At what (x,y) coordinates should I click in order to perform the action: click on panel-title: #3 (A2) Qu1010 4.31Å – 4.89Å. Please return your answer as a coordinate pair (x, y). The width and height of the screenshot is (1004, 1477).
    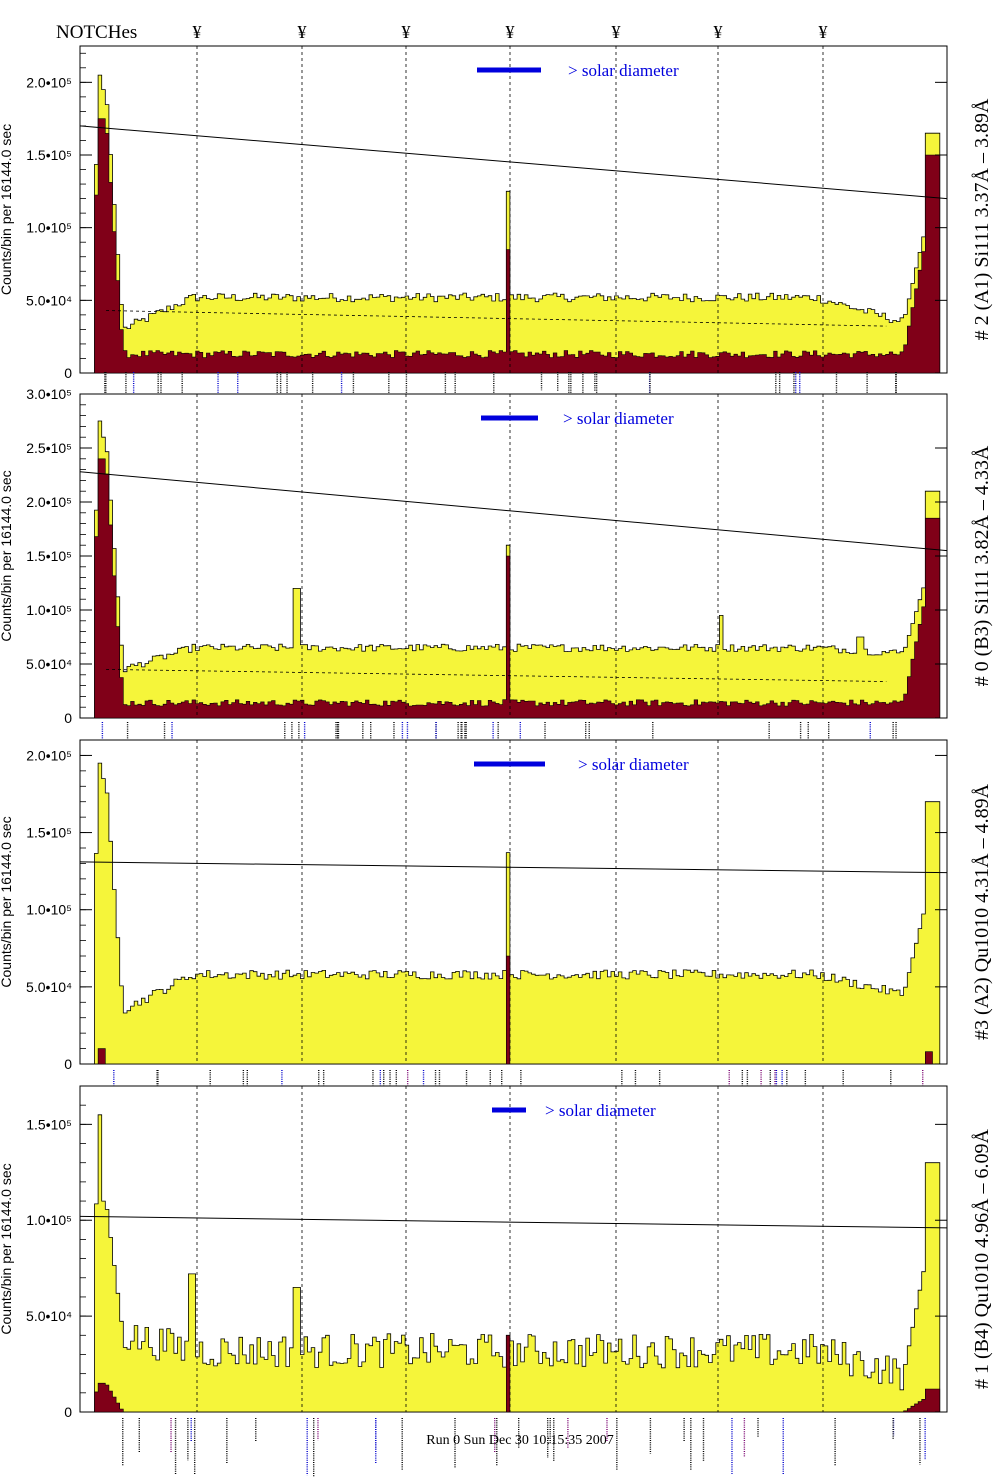
    Looking at the image, I should click on (982, 911).